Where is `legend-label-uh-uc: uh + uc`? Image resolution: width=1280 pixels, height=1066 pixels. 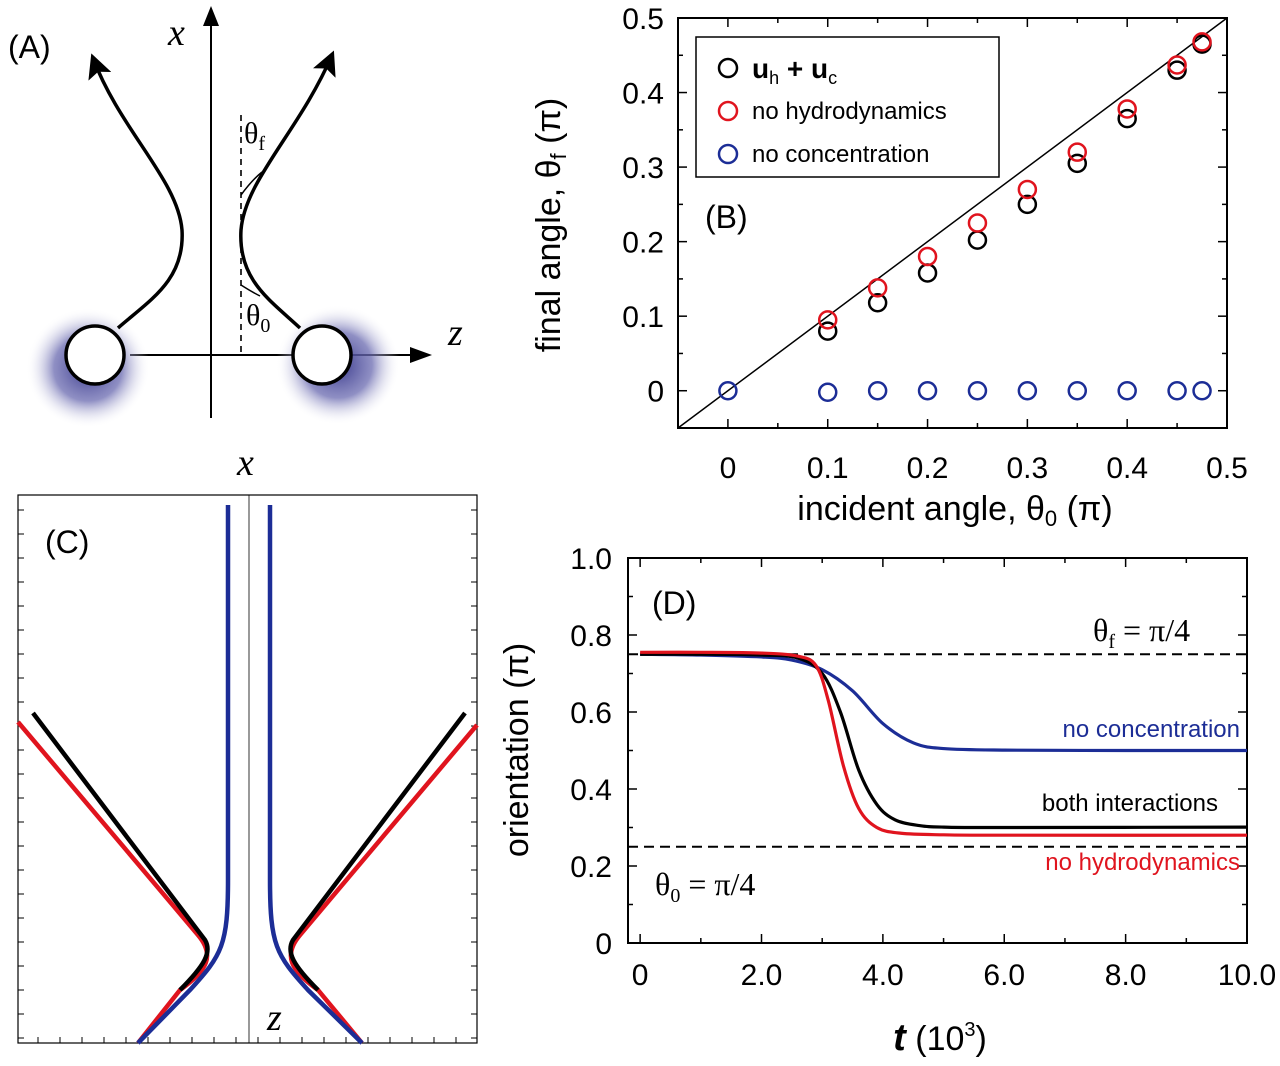 legend-label-uh-uc: uh + uc is located at coordinates (794, 70).